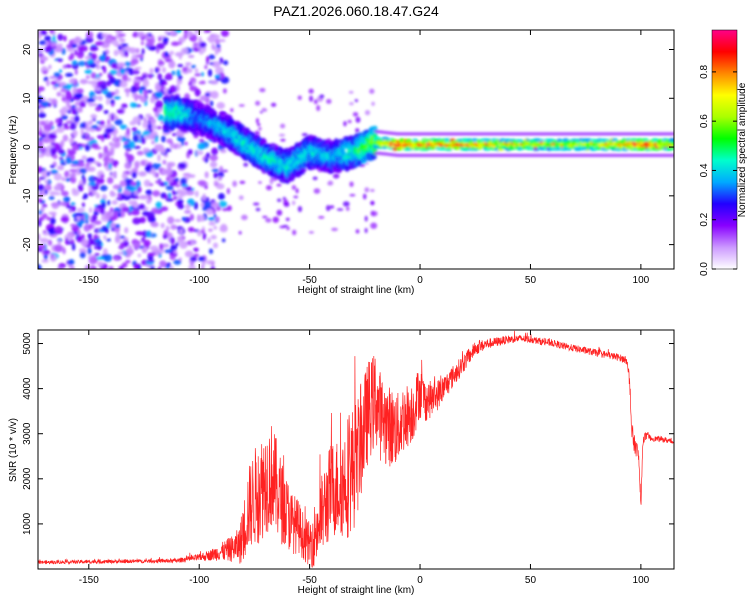 The width and height of the screenshot is (750, 600). What do you see at coordinates (420, 580) in the screenshot?
I see `snr-x-tick-label: 0` at bounding box center [420, 580].